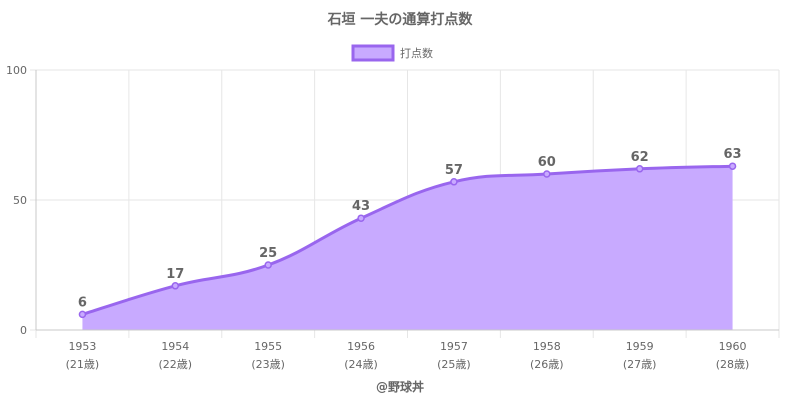  Describe the element at coordinates (733, 154) in the screenshot. I see `data-label: 63` at that location.